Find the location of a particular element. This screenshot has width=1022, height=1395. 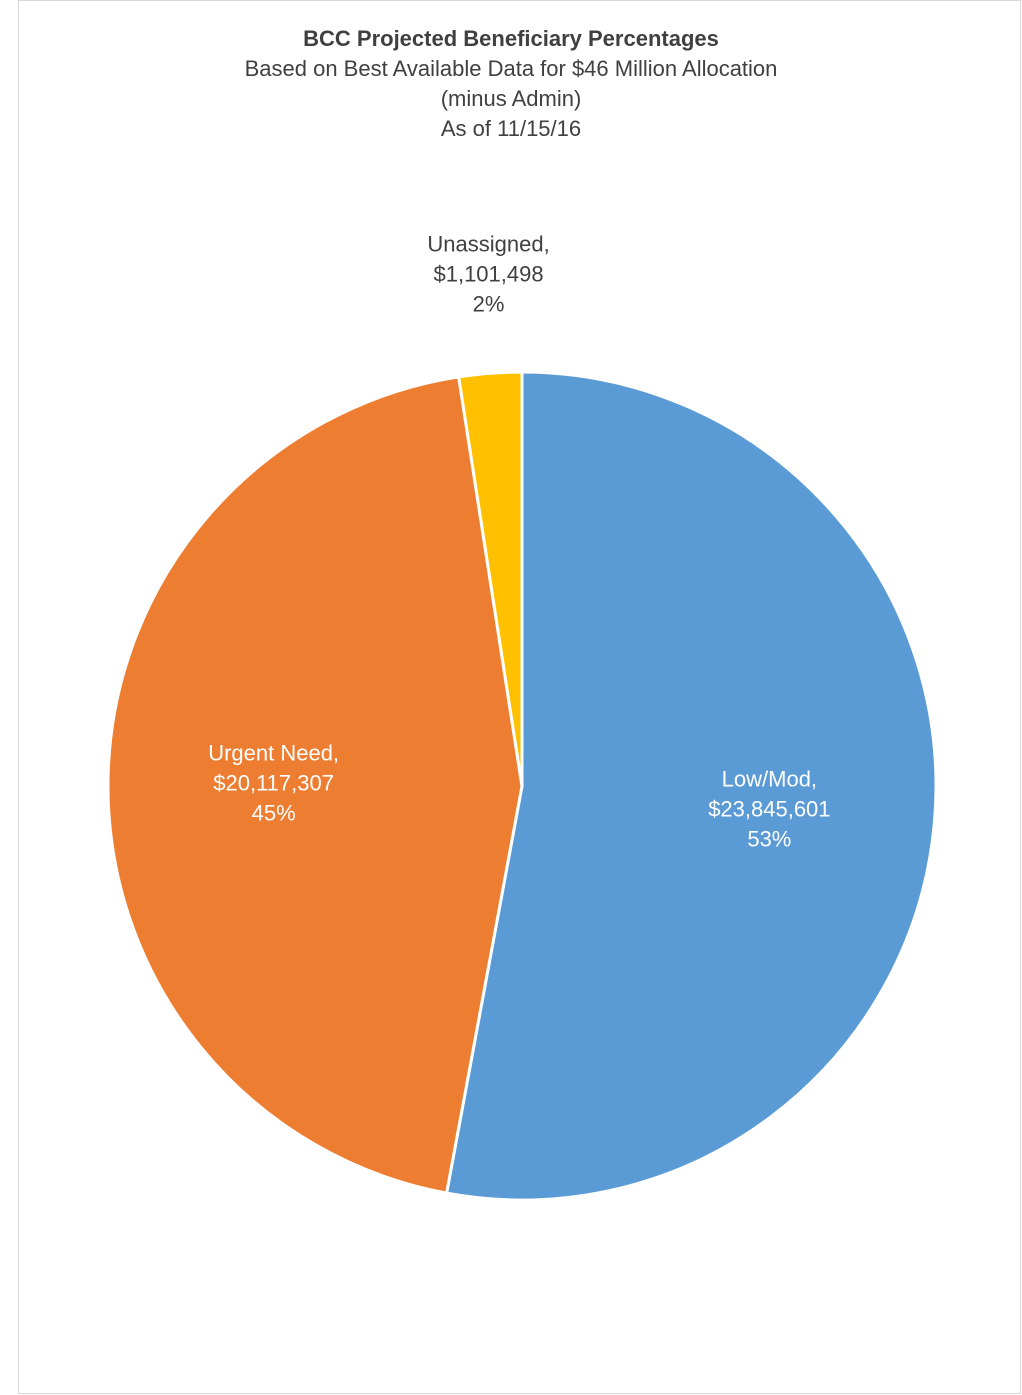

pie-slice-unassigned is located at coordinates (490, 579).